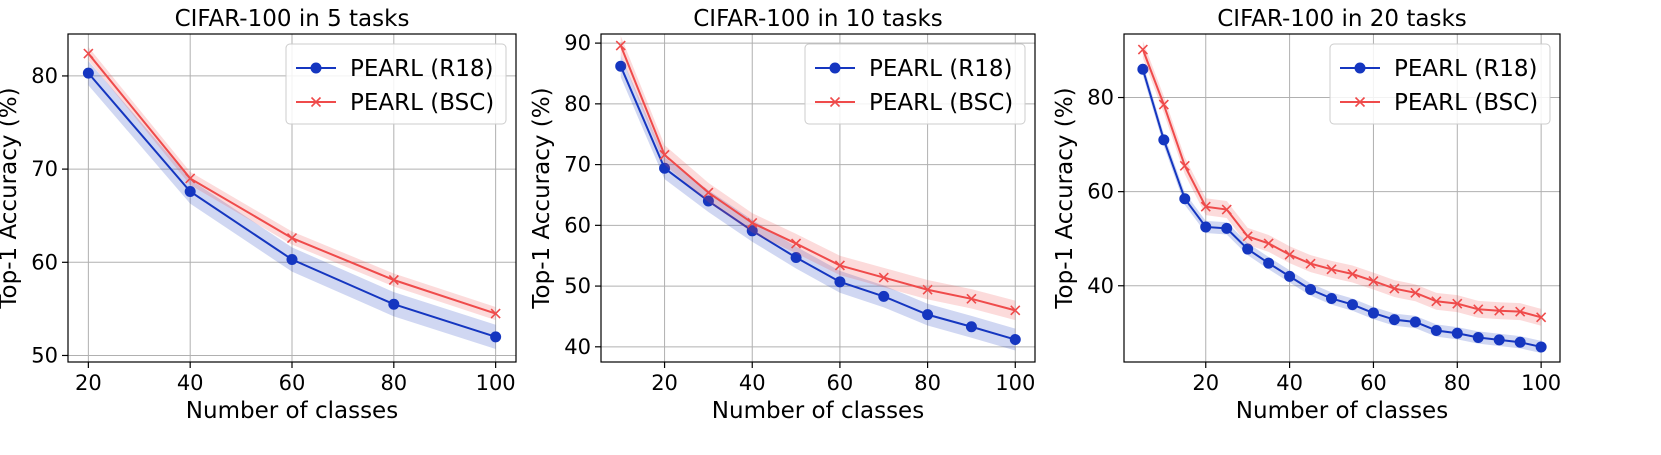 This screenshot has width=1661, height=455. Describe the element at coordinates (11, 198) in the screenshot. I see `y-axis-label: Top-1 Accuracy (%)` at that location.